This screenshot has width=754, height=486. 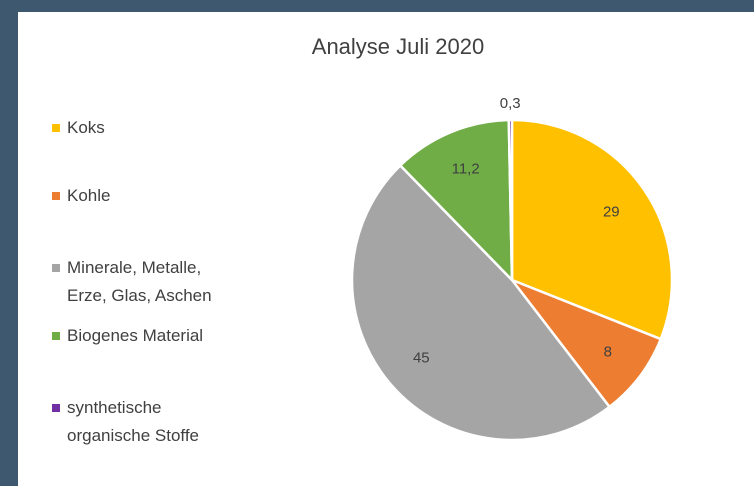 I want to click on legend-item: synthetische organische Stoffe, so click(x=144, y=422).